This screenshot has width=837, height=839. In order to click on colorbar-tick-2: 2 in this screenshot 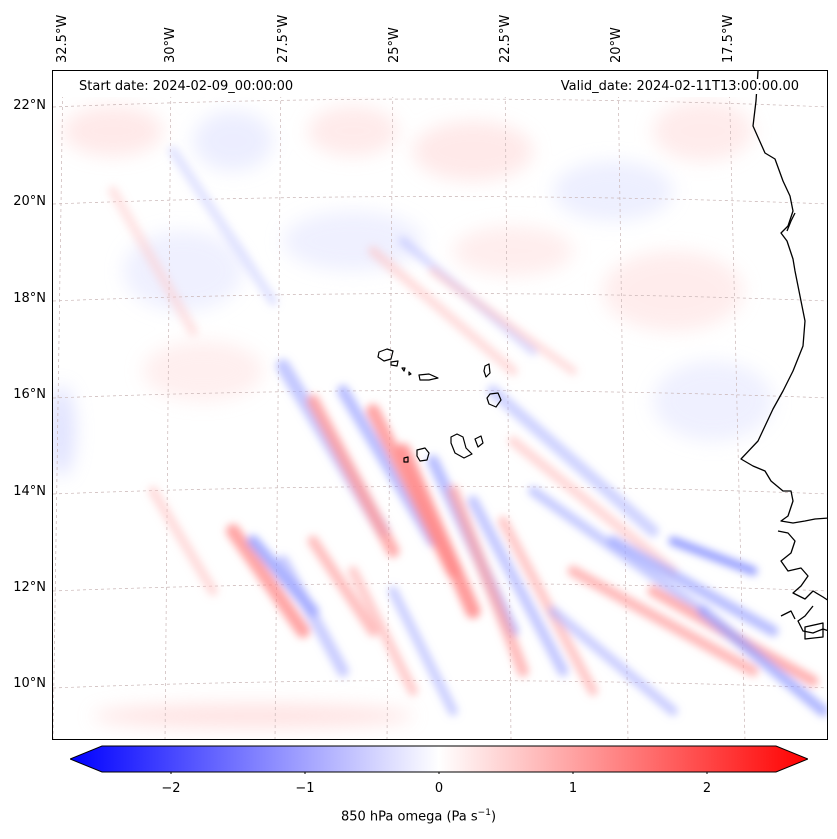, I will do `click(707, 788)`.